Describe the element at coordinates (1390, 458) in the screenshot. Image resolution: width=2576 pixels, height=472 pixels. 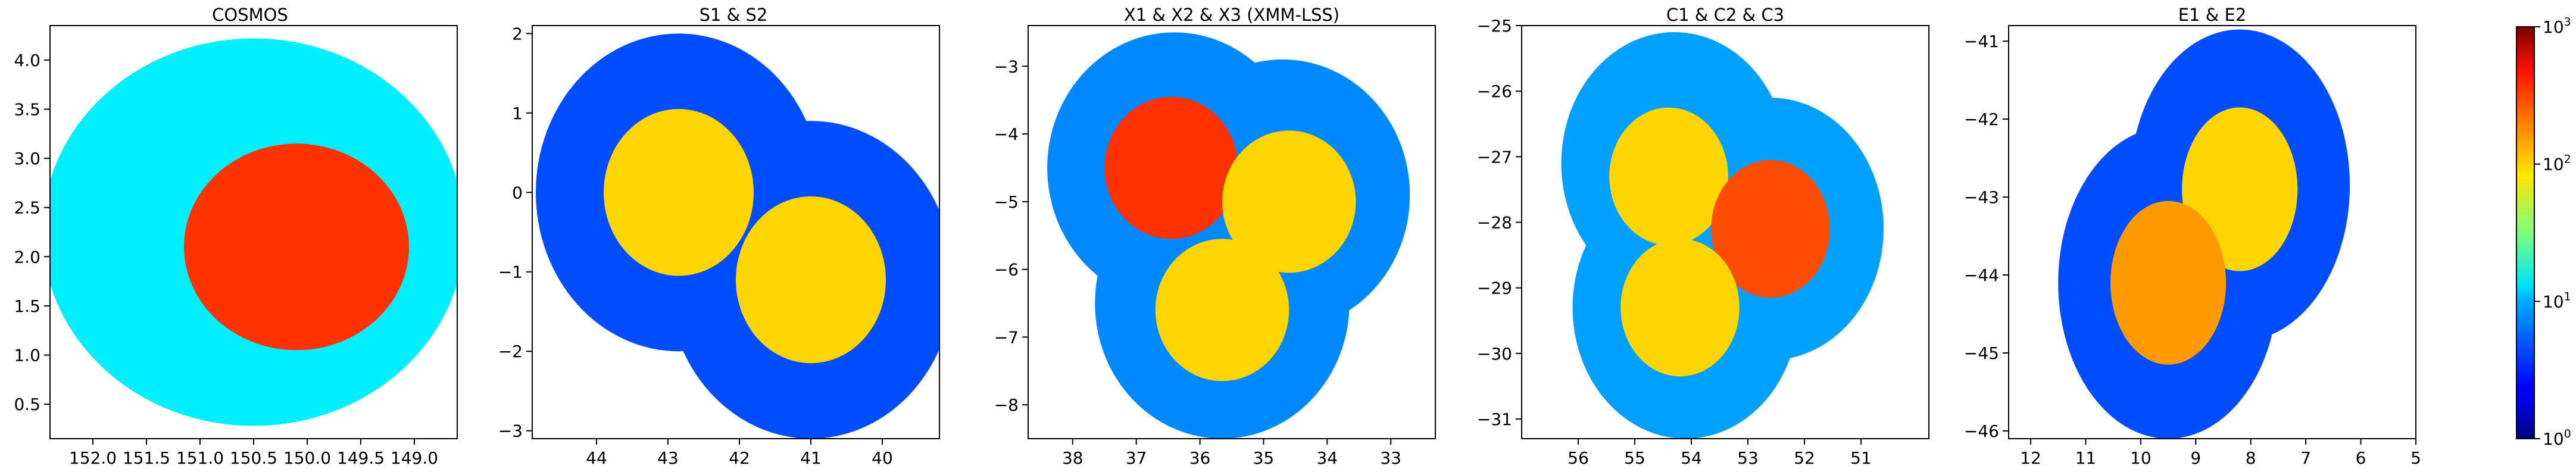
I see `x-tick-label: 33` at that location.